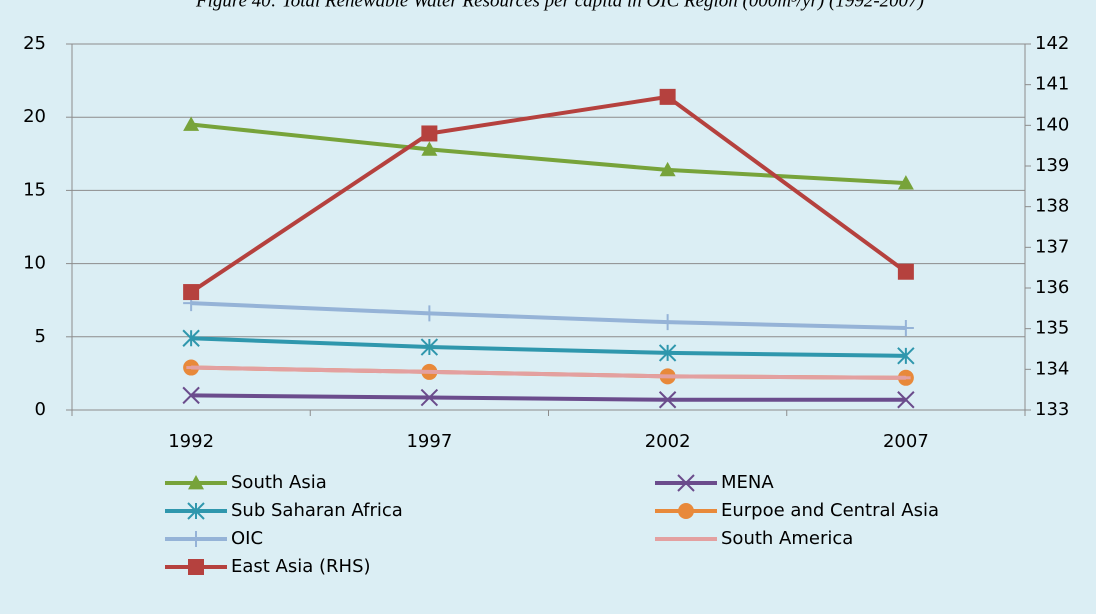 This screenshot has width=1096, height=614. I want to click on y2-tick-label: 138, so click(1052, 206).